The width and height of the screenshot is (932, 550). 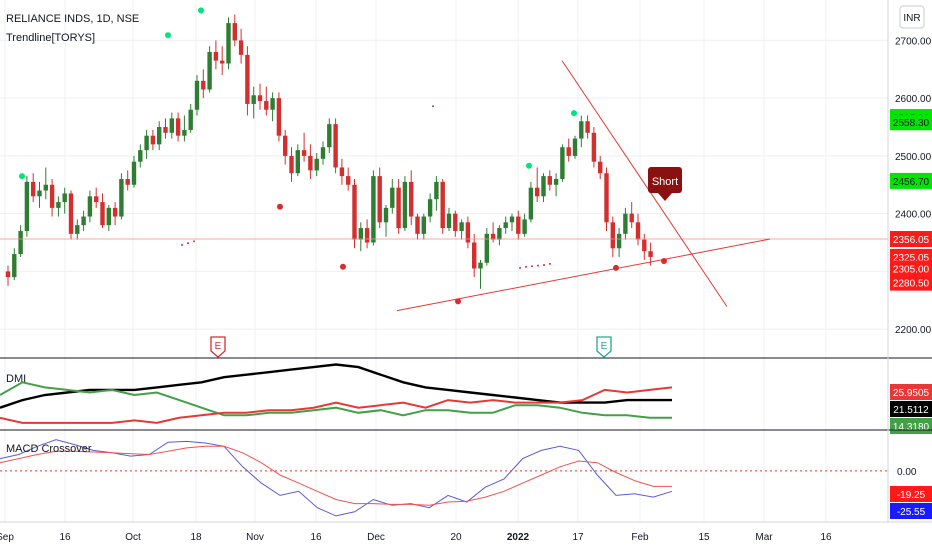 I want to click on currency-button, so click(x=912, y=17).